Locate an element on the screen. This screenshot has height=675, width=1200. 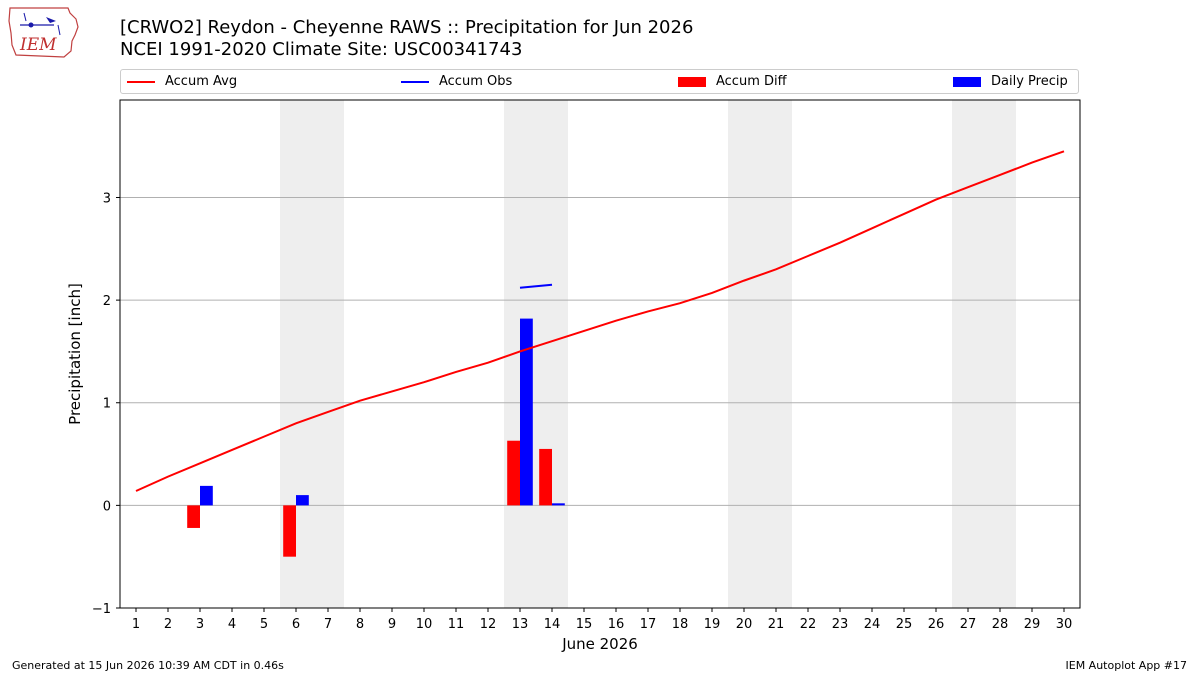
xtick-label-3: 3 is located at coordinates (200, 624).